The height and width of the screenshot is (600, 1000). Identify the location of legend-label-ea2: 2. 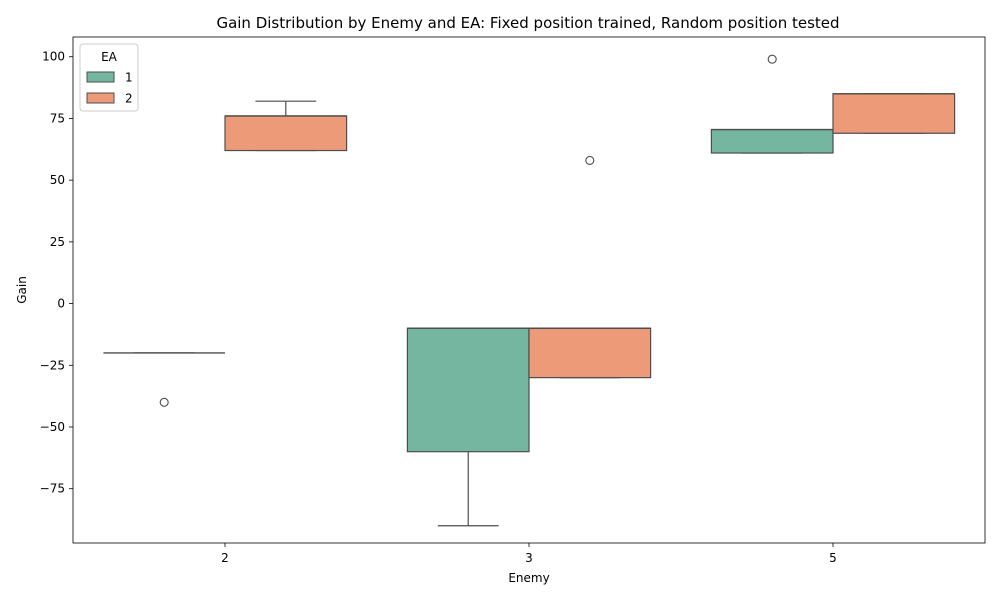
(129, 99).